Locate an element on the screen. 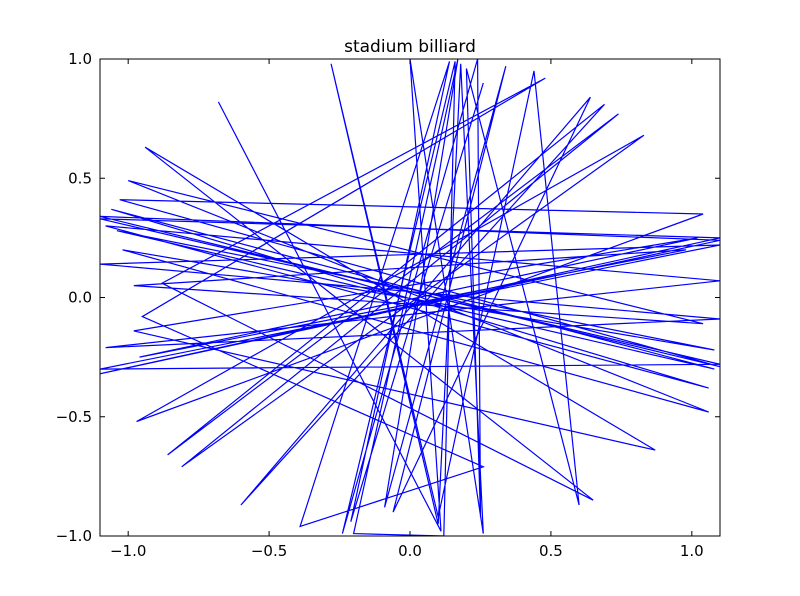  x-tick-label: 0.5 is located at coordinates (551, 551).